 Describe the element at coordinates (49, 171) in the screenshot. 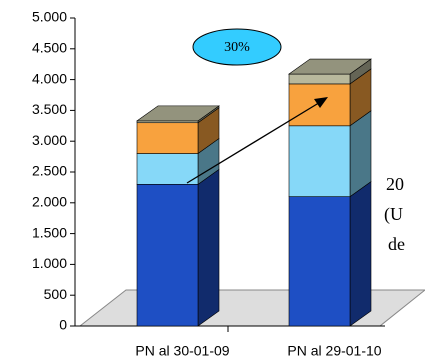

I see `y-tick-label: 2.500` at that location.